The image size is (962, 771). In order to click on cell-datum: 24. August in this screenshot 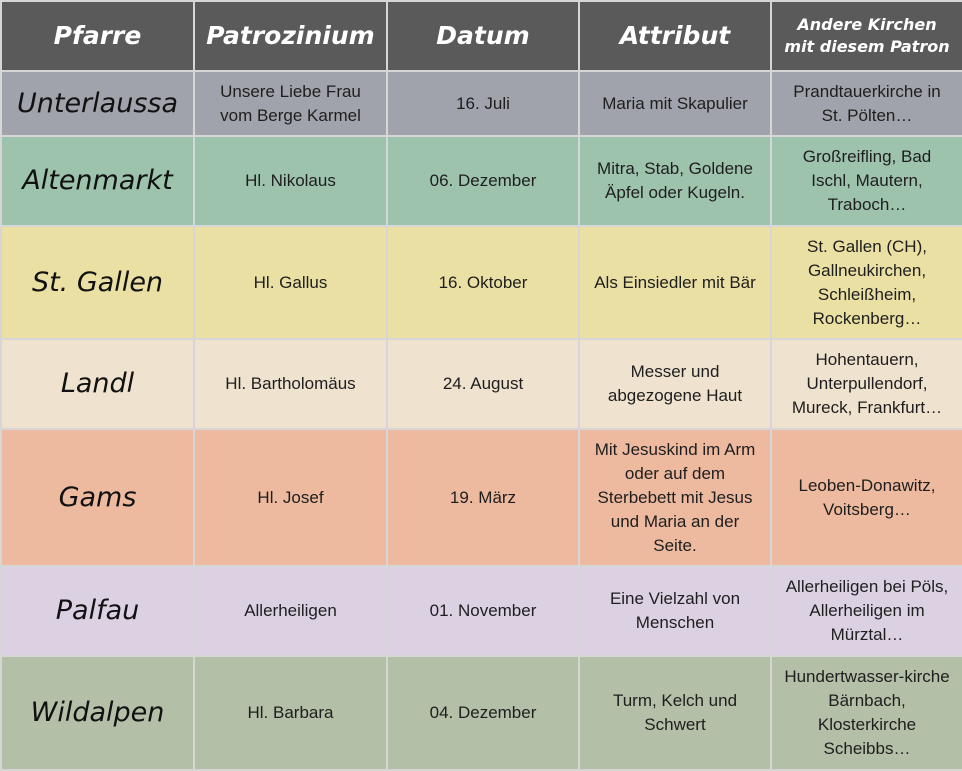, I will do `click(483, 384)`.